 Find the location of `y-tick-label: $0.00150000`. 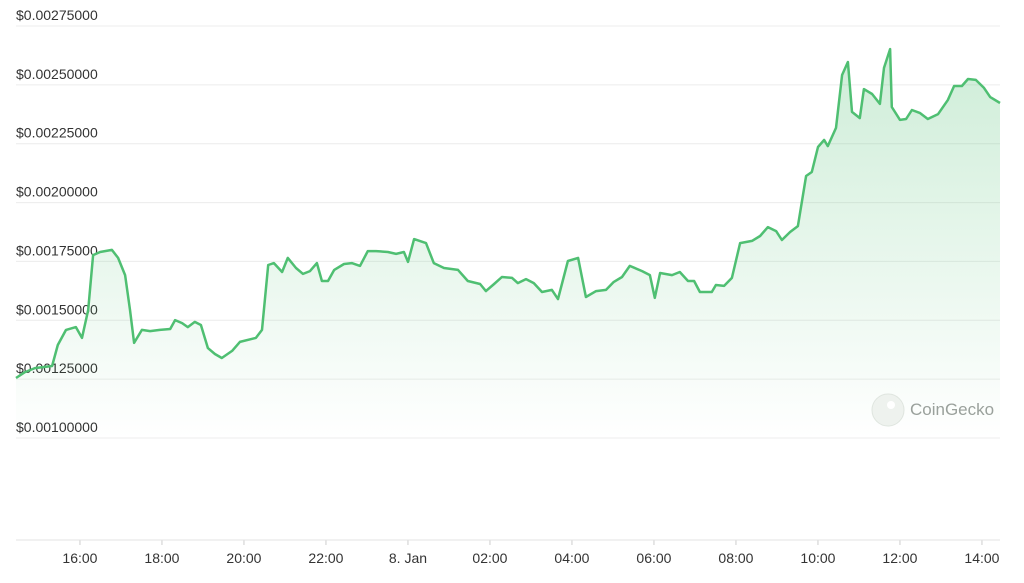

y-tick-label: $0.00150000 is located at coordinates (57, 309).